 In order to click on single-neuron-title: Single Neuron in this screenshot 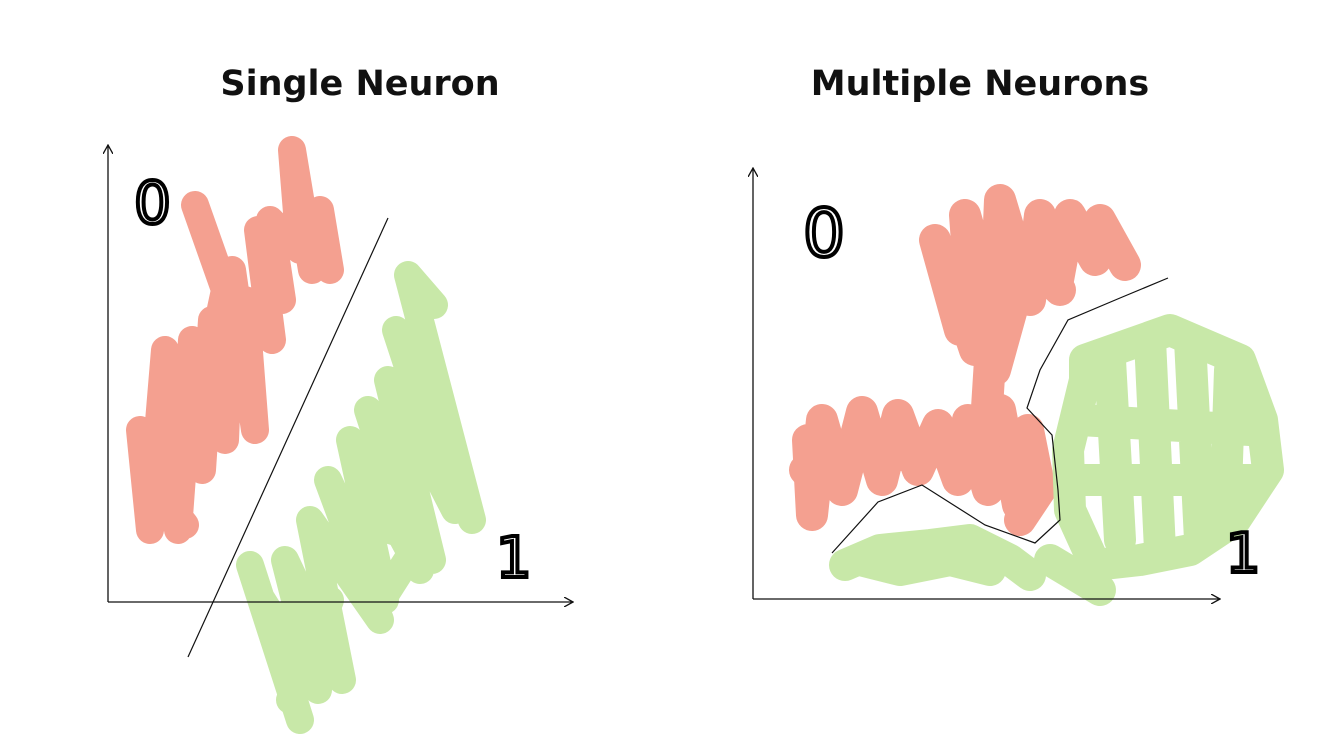, I will do `click(360, 84)`.